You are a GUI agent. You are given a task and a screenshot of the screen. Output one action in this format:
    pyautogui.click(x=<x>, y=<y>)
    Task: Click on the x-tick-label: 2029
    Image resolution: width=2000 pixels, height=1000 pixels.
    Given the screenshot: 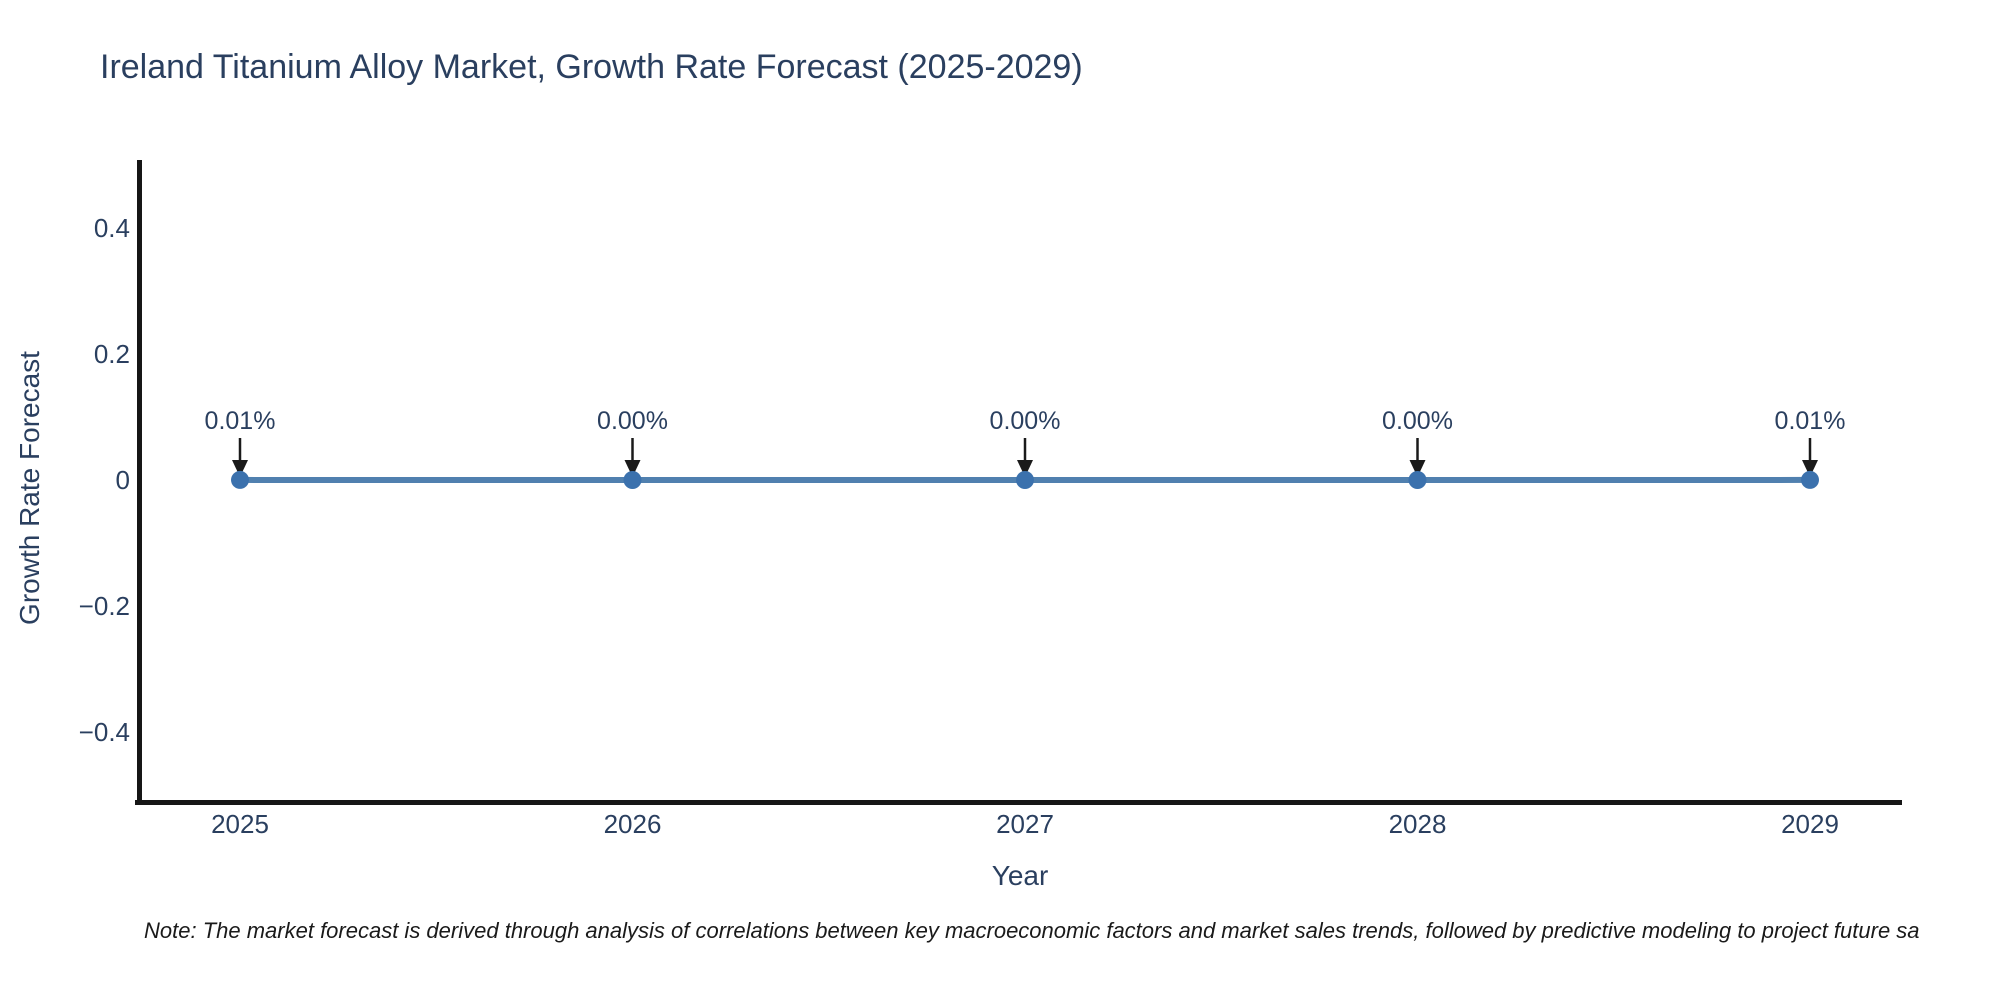 What is the action you would take?
    pyautogui.click(x=1810, y=824)
    